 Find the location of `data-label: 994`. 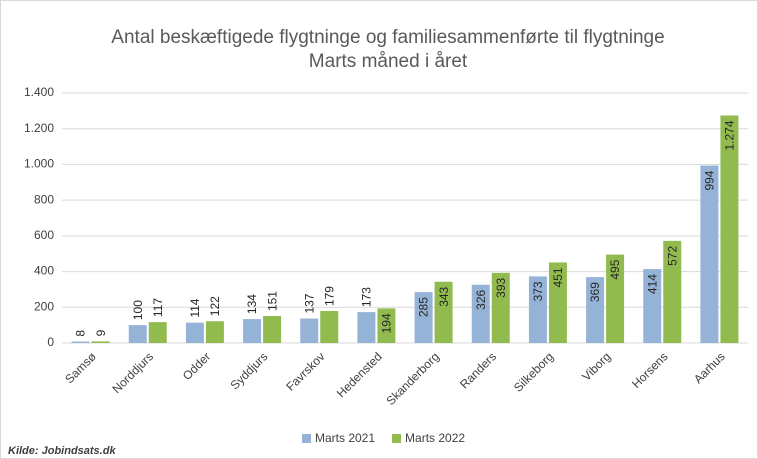

data-label: 994 is located at coordinates (710, 180).